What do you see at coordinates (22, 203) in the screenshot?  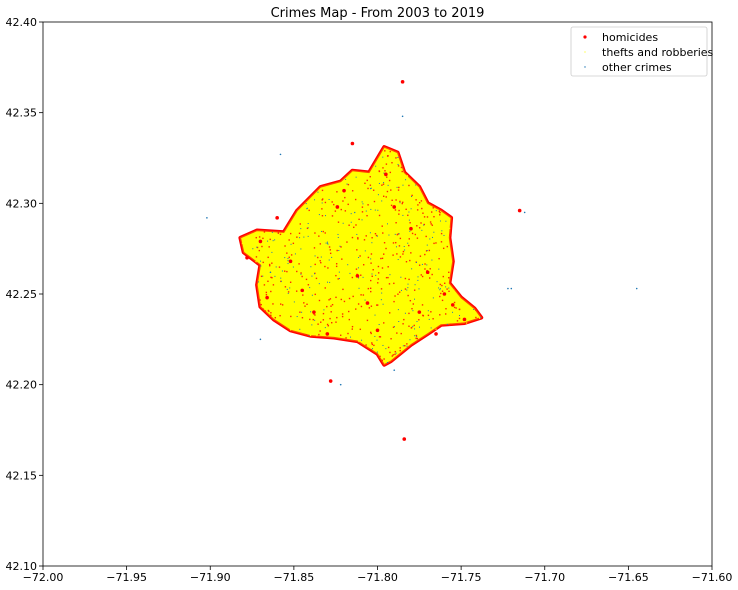 I see `y-tick-label: 42.30` at bounding box center [22, 203].